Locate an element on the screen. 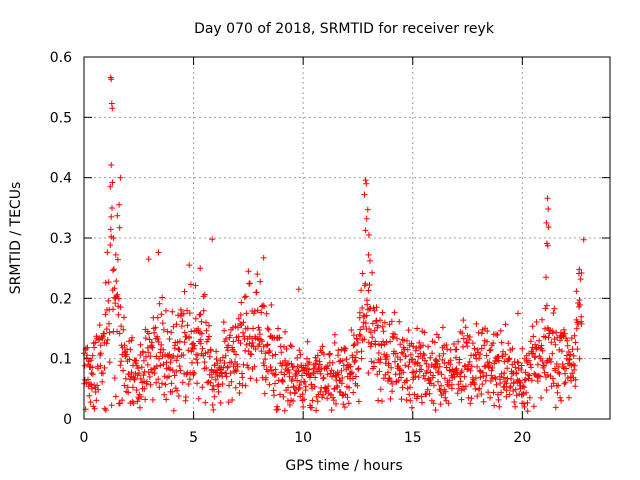  x-tick-label: 15 is located at coordinates (413, 438).